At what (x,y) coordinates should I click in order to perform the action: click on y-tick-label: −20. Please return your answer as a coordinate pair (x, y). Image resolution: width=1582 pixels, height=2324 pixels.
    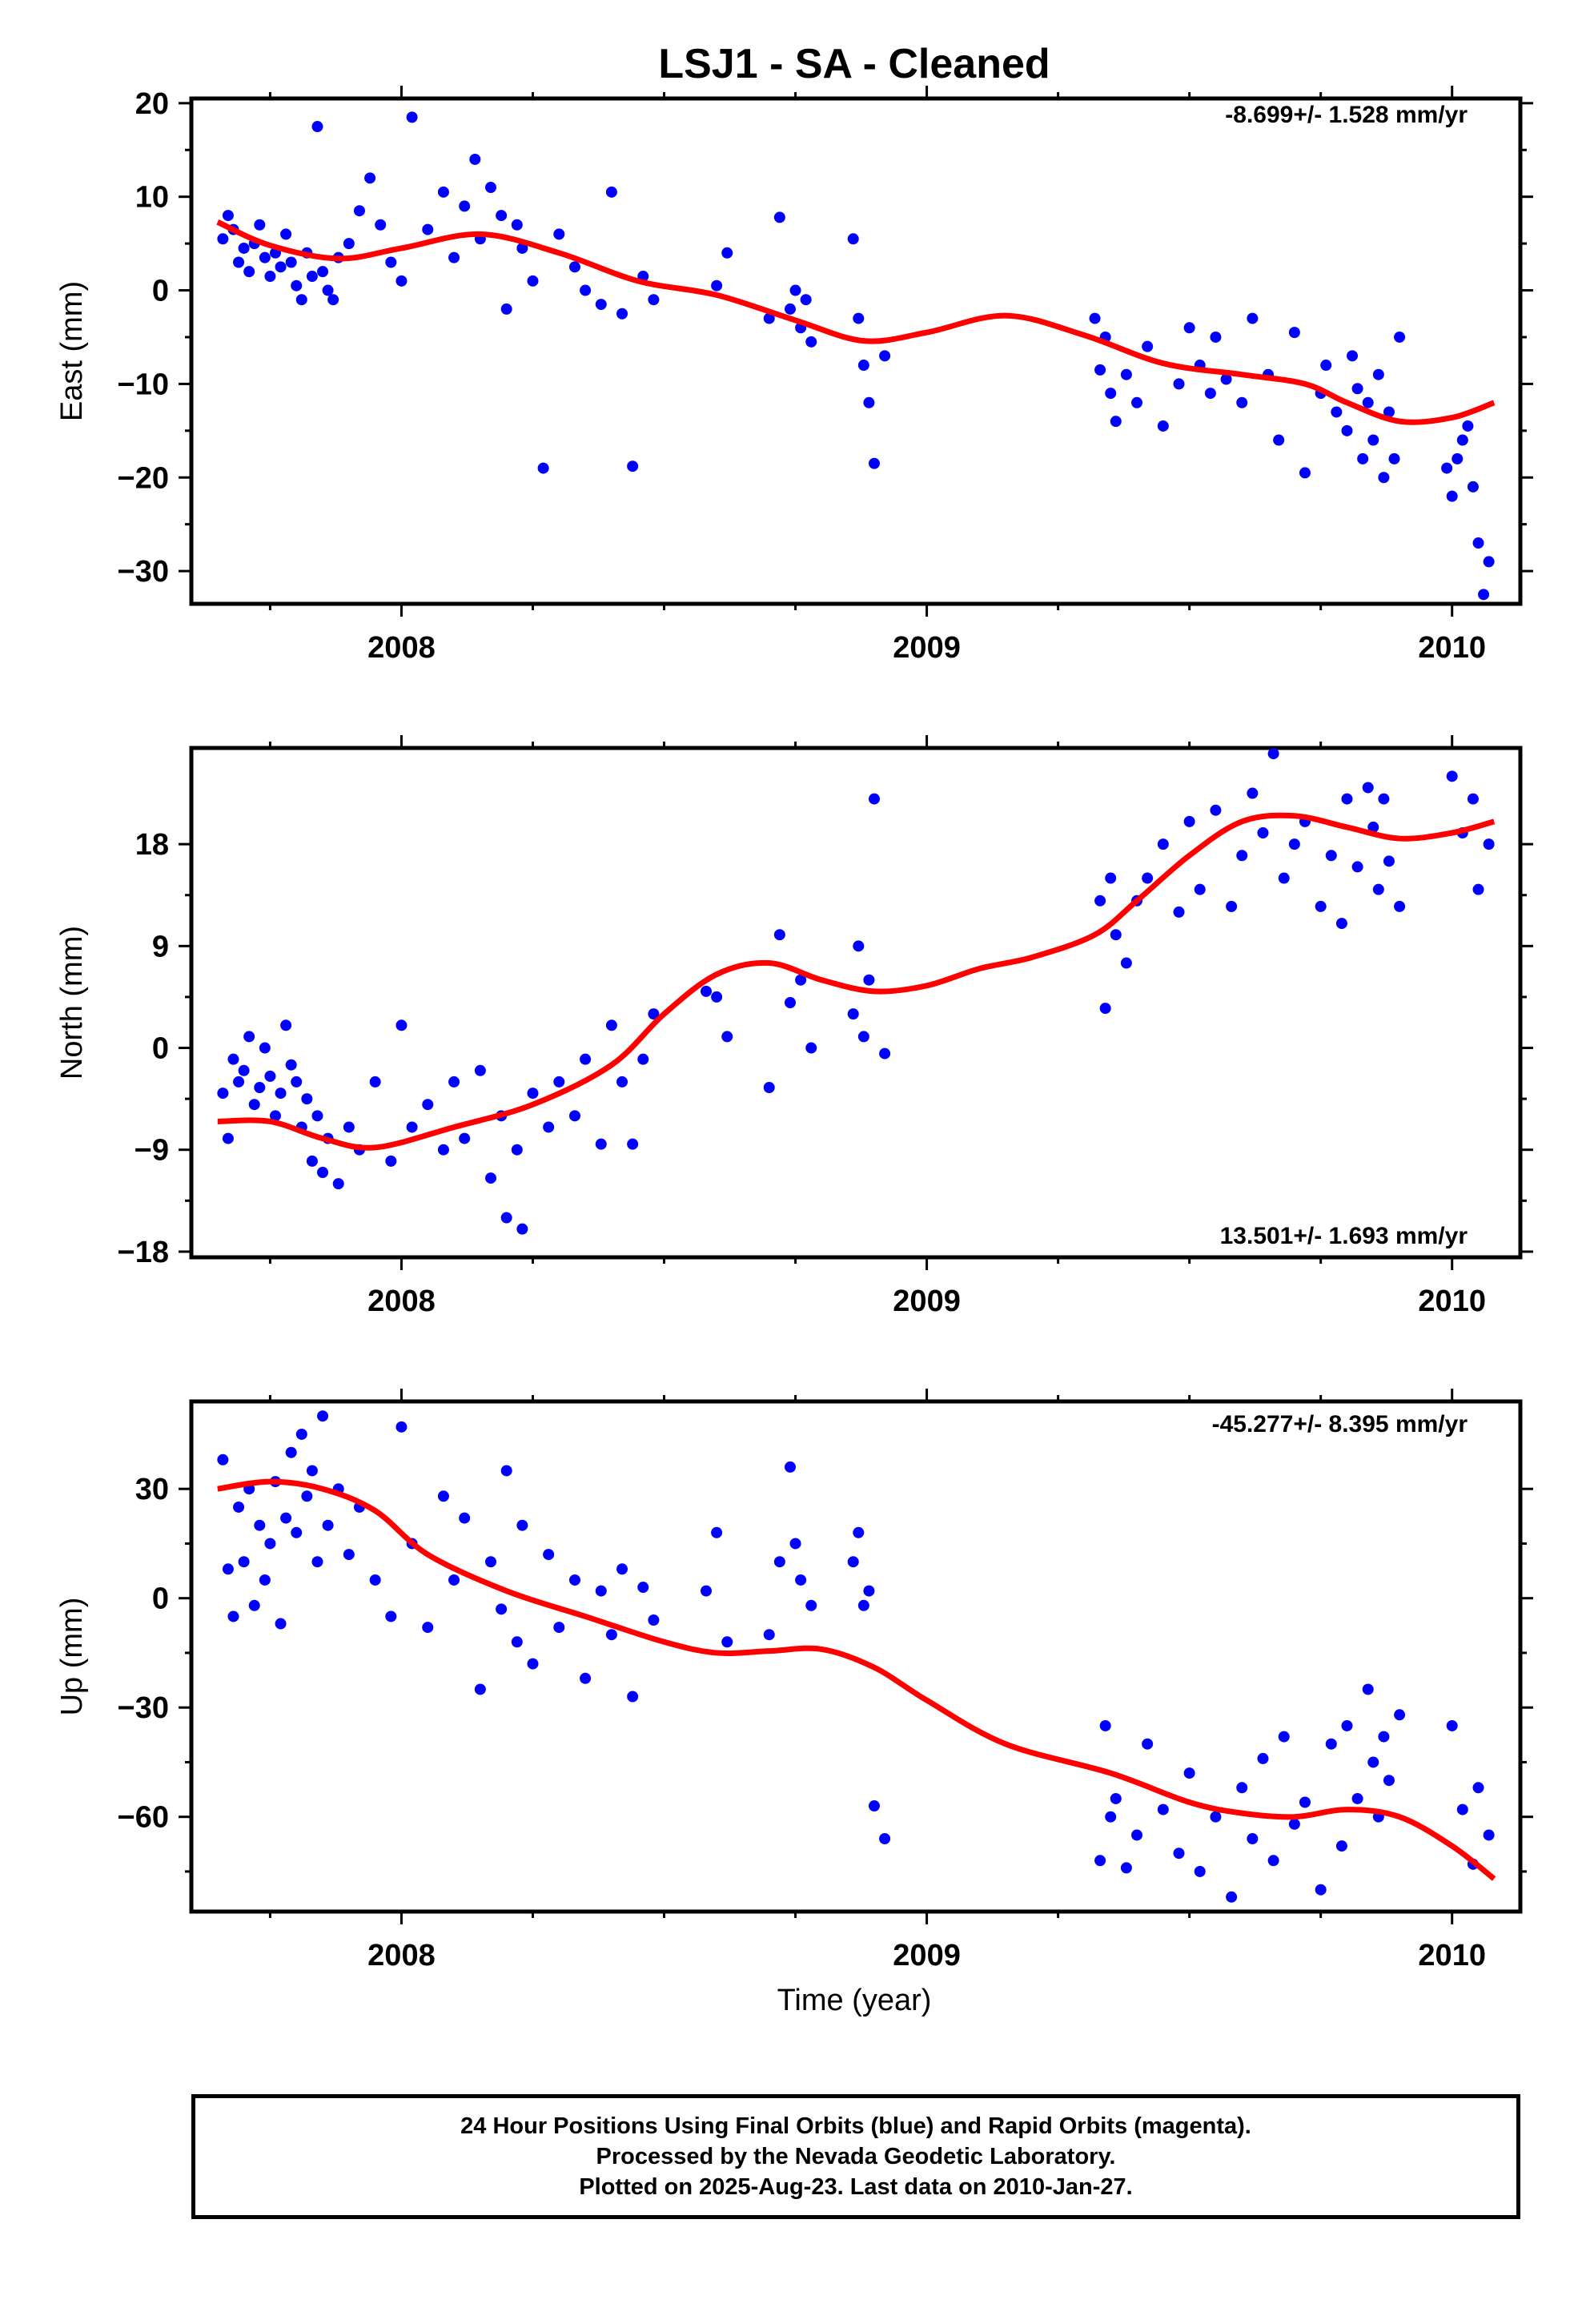
    Looking at the image, I should click on (144, 478).